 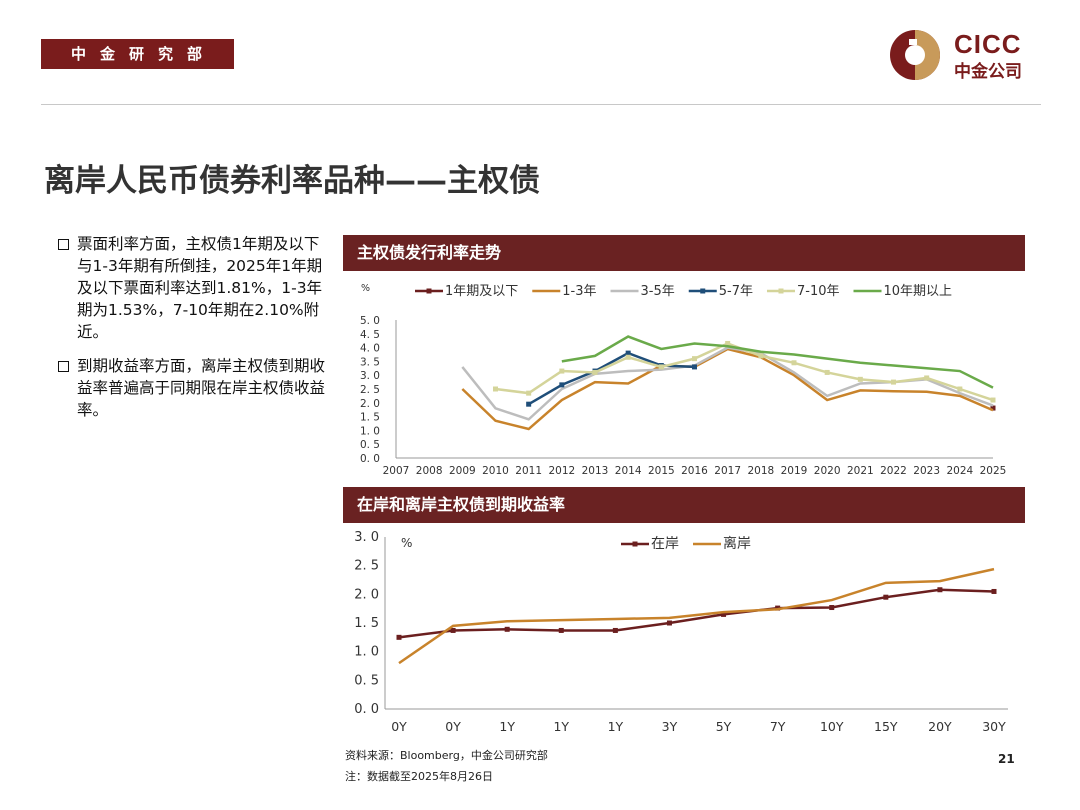 I want to click on cicc-logo-mark-icon, so click(x=915, y=55).